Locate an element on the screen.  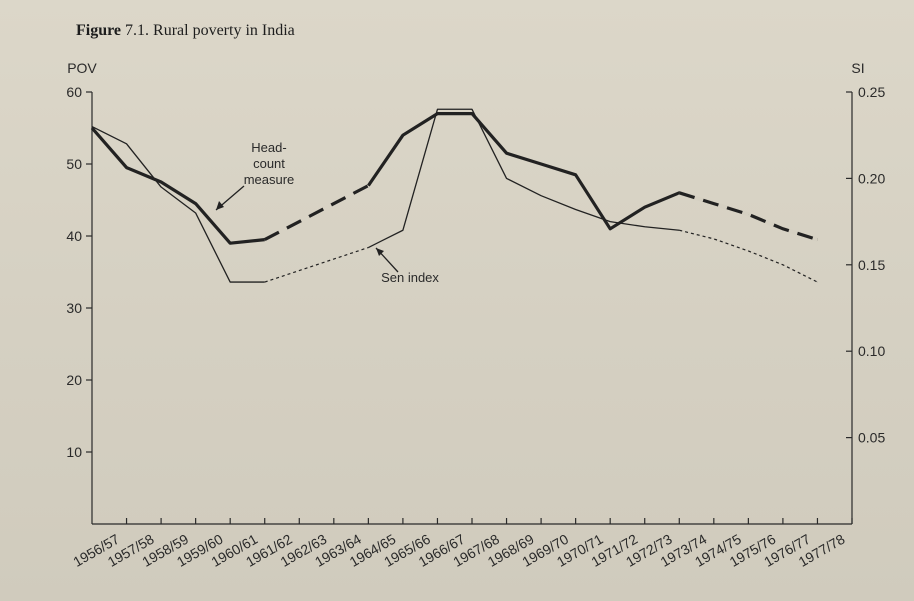
head-count-gap-line is located at coordinates (316, 213).